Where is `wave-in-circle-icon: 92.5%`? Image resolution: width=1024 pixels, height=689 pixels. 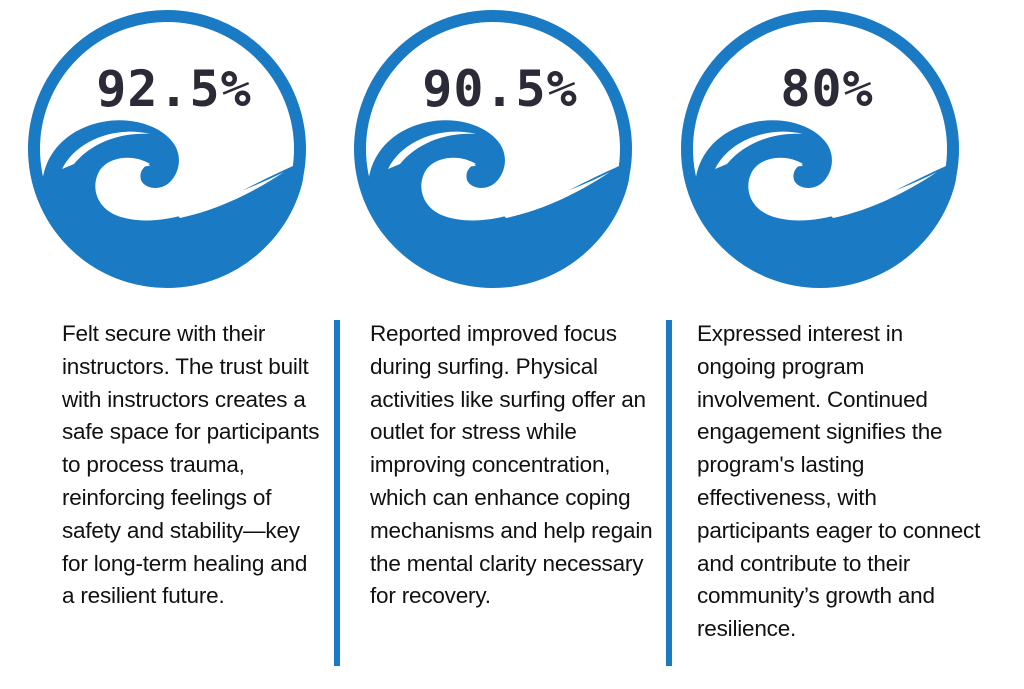 wave-in-circle-icon: 92.5% is located at coordinates (167, 149).